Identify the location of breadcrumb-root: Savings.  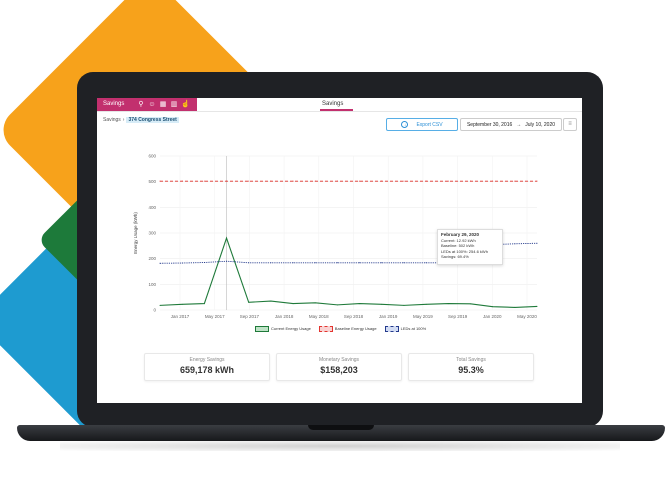
(112, 120).